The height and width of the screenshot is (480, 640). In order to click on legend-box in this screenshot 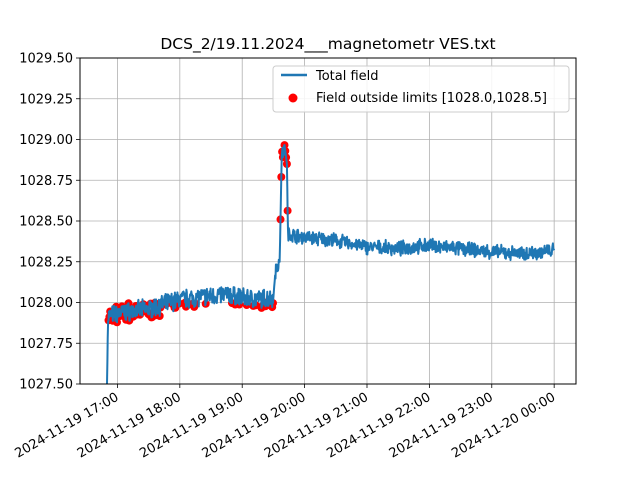, I will do `click(421, 89)`.